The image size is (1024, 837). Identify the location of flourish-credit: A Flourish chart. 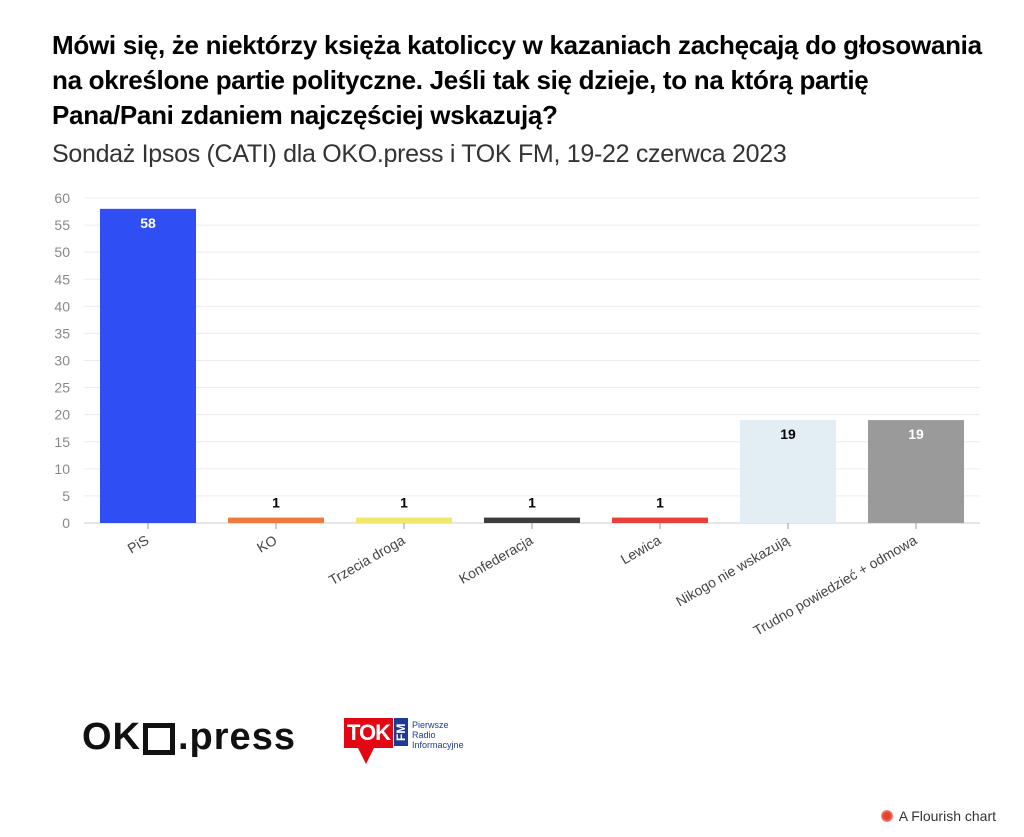
(938, 816).